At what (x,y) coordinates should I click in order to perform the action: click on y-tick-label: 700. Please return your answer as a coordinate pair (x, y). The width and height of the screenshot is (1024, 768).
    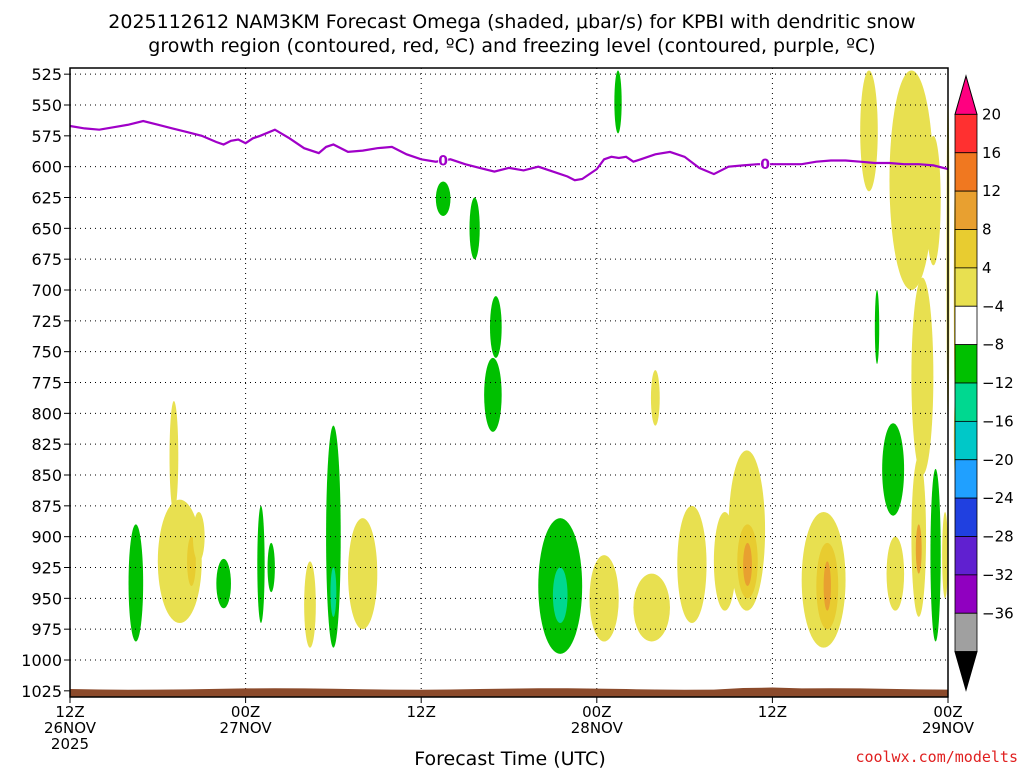
    Looking at the image, I should click on (46, 290).